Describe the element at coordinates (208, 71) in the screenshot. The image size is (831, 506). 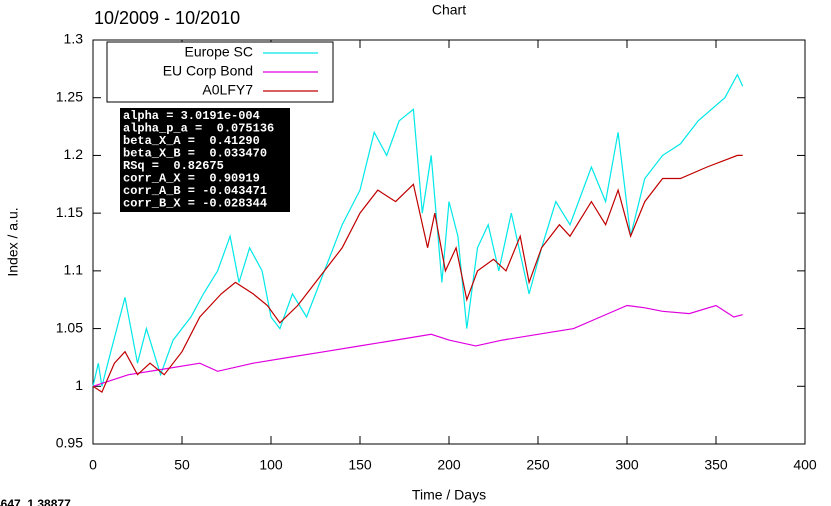
I see `legend-label: EU Corp Bond` at that location.